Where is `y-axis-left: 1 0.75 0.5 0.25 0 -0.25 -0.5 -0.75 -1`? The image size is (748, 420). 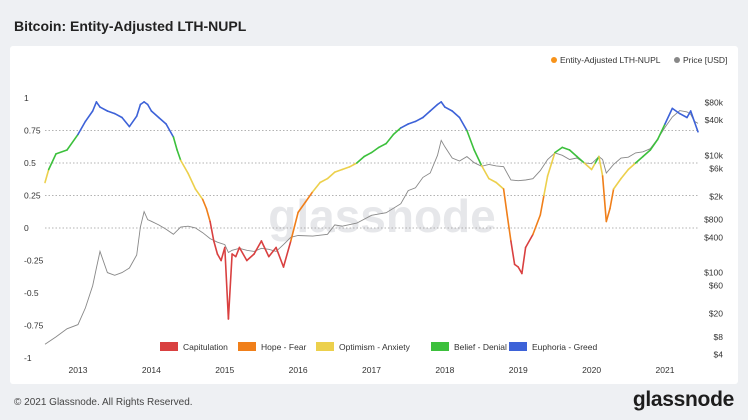
y-axis-left: 1 0.75 0.5 0.25 0 -0.25 -0.5 -0.75 -1 is located at coordinates (34, 228).